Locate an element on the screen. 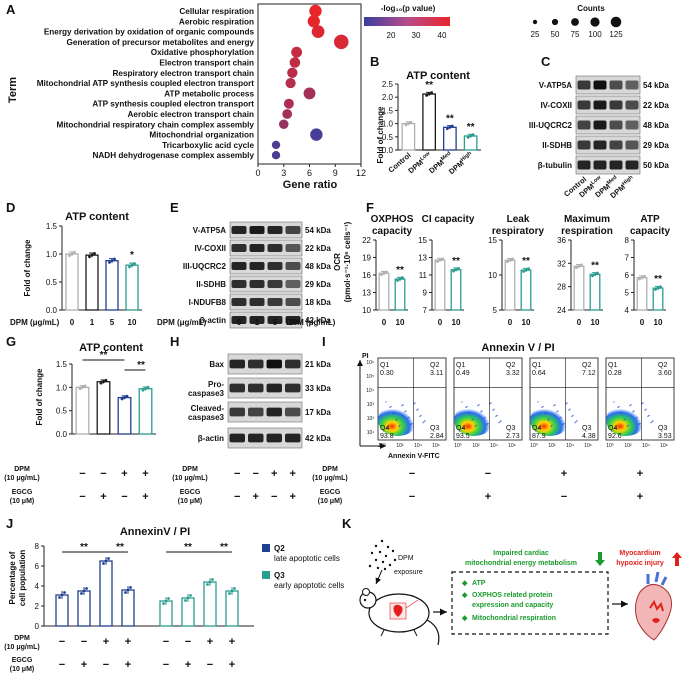 This screenshot has width=685, height=675. q1-value: 0.30 is located at coordinates (387, 373).